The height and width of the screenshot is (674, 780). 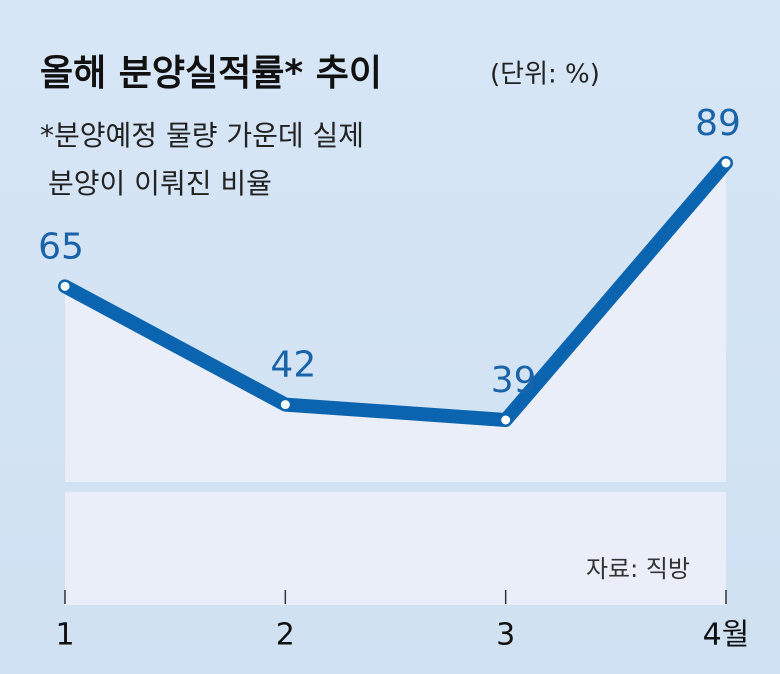 What do you see at coordinates (638, 569) in the screenshot?
I see `source: 자료: 직방` at bounding box center [638, 569].